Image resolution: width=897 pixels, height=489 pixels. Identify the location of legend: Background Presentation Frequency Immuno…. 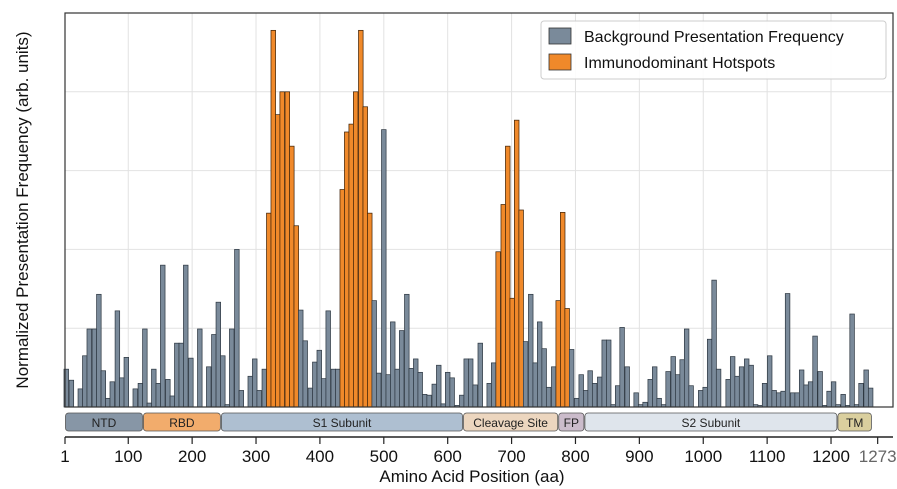
(713, 50).